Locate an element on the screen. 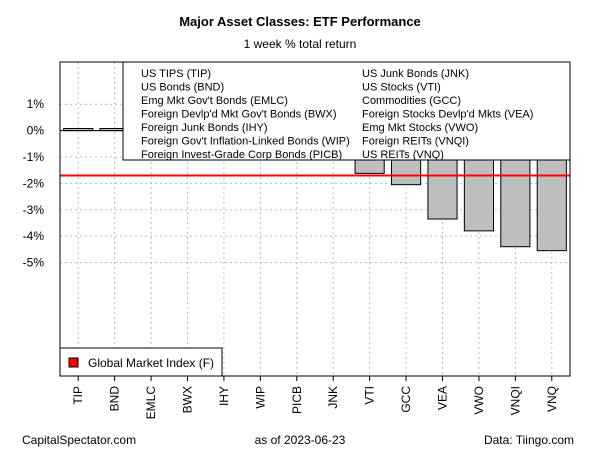  legend-entry: US TIPS (TIP) is located at coordinates (176, 74).